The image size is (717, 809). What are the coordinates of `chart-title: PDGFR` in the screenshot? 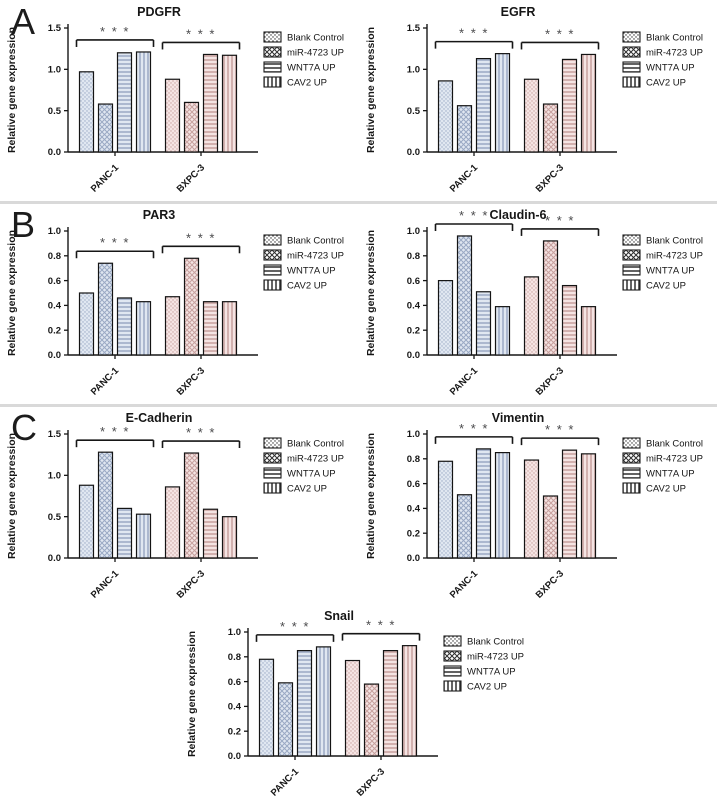 It's located at (159, 12).